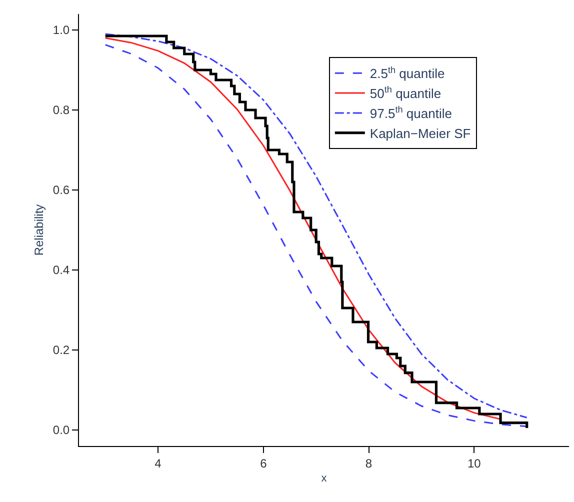  What do you see at coordinates (61, 350) in the screenshot?
I see `y-tick-label: 0.2` at bounding box center [61, 350].